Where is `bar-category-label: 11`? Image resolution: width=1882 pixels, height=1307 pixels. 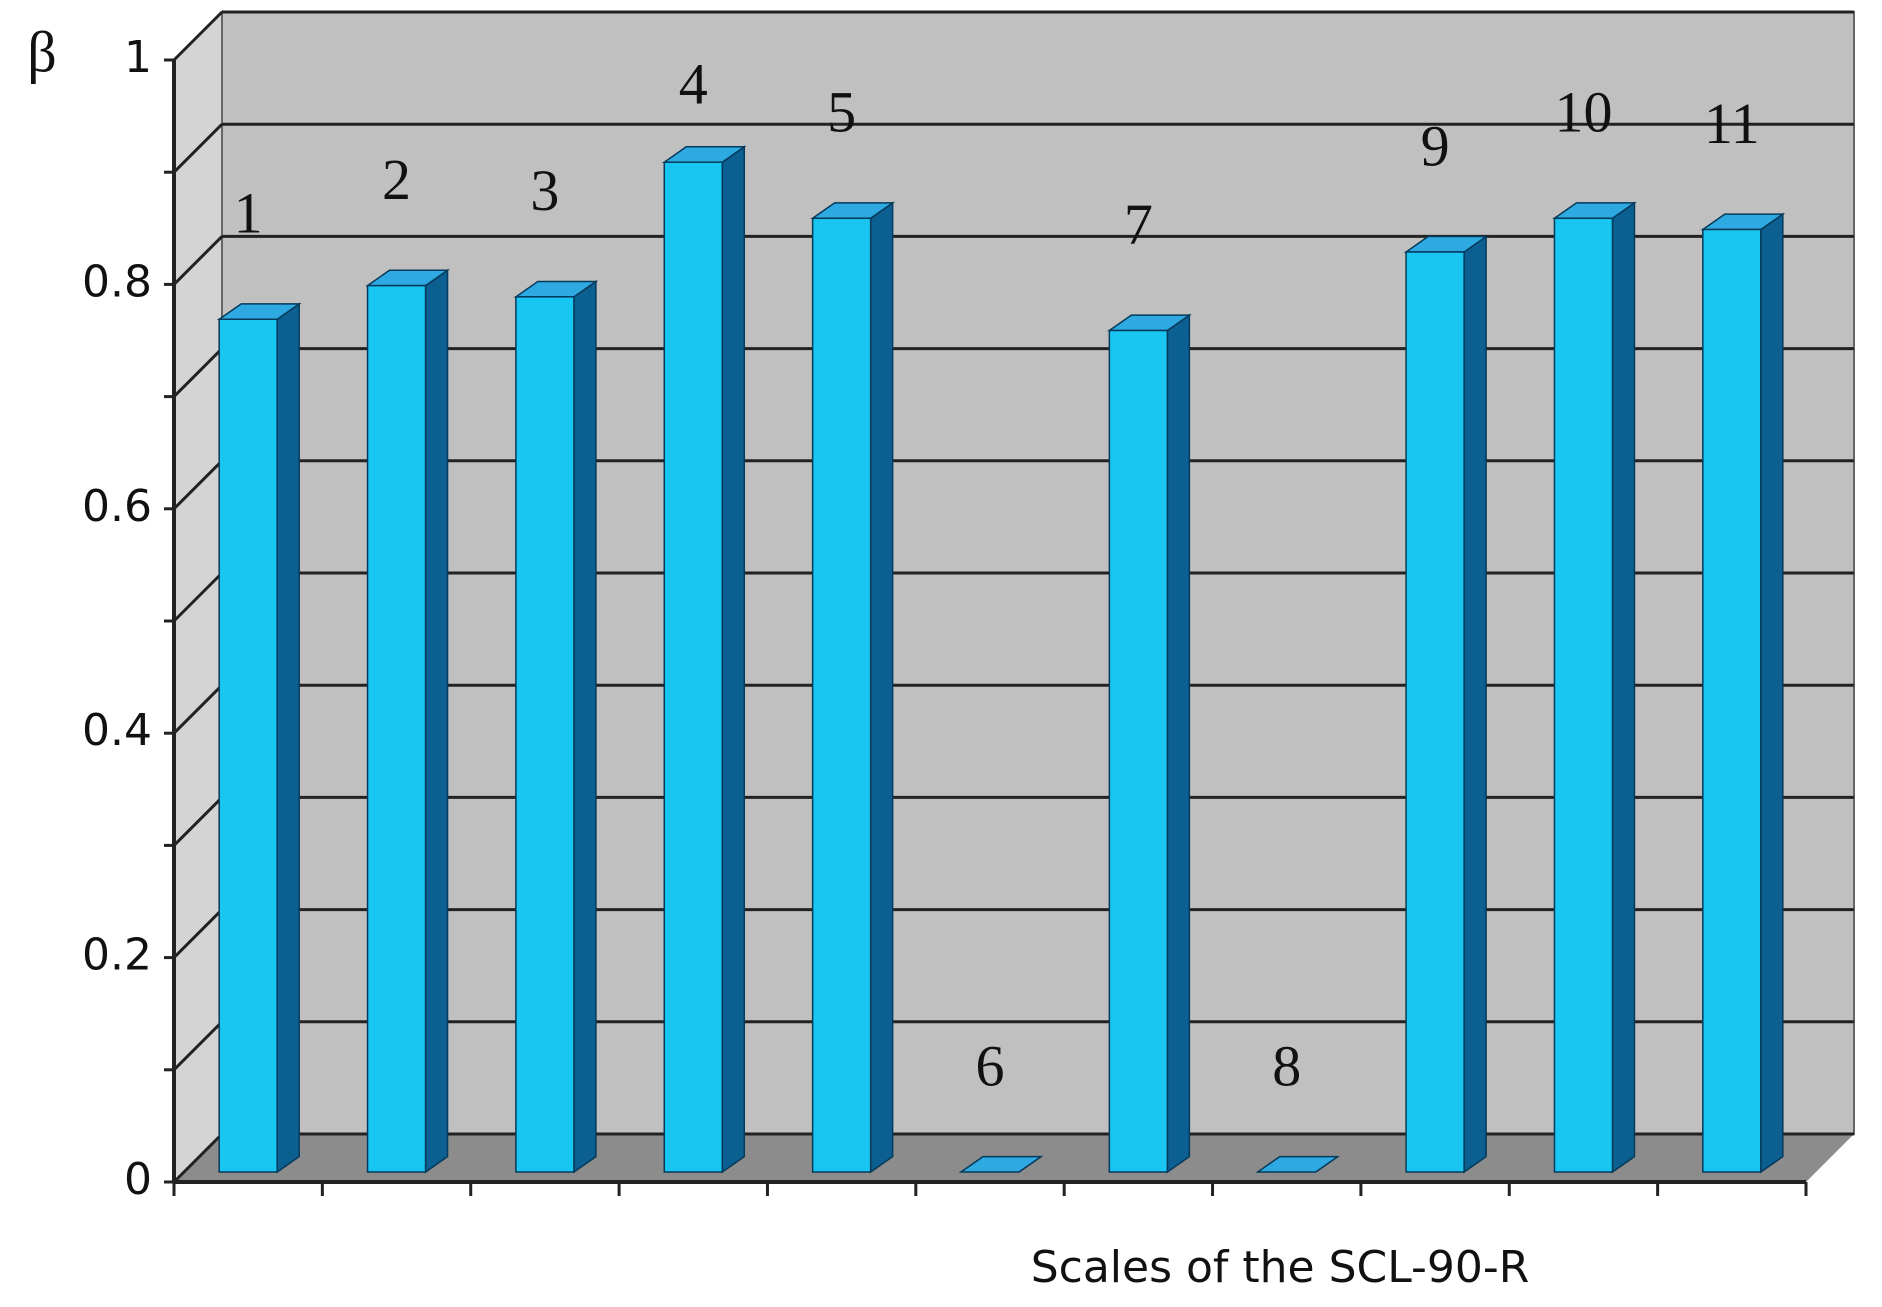
bar-category-label: 11 is located at coordinates (1732, 123).